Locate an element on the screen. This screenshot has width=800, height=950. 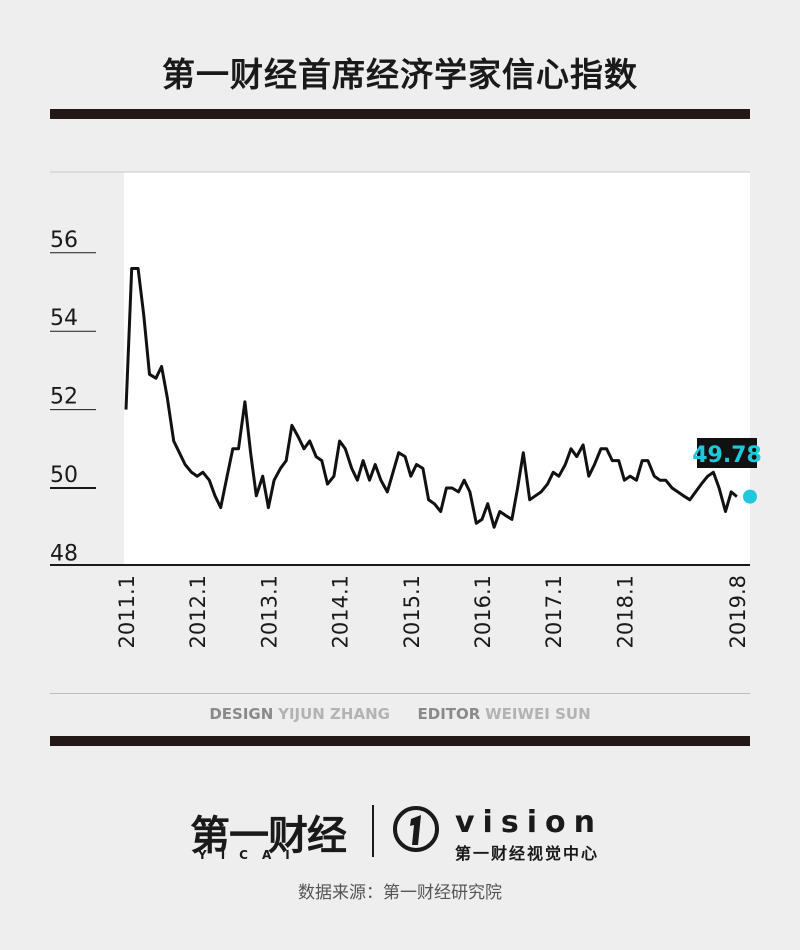
latest-value-label-bg is located at coordinates (727, 453).